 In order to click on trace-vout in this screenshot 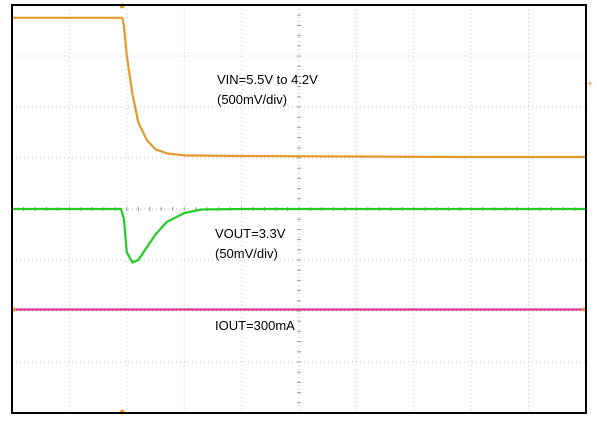, I will do `click(299, 235)`.